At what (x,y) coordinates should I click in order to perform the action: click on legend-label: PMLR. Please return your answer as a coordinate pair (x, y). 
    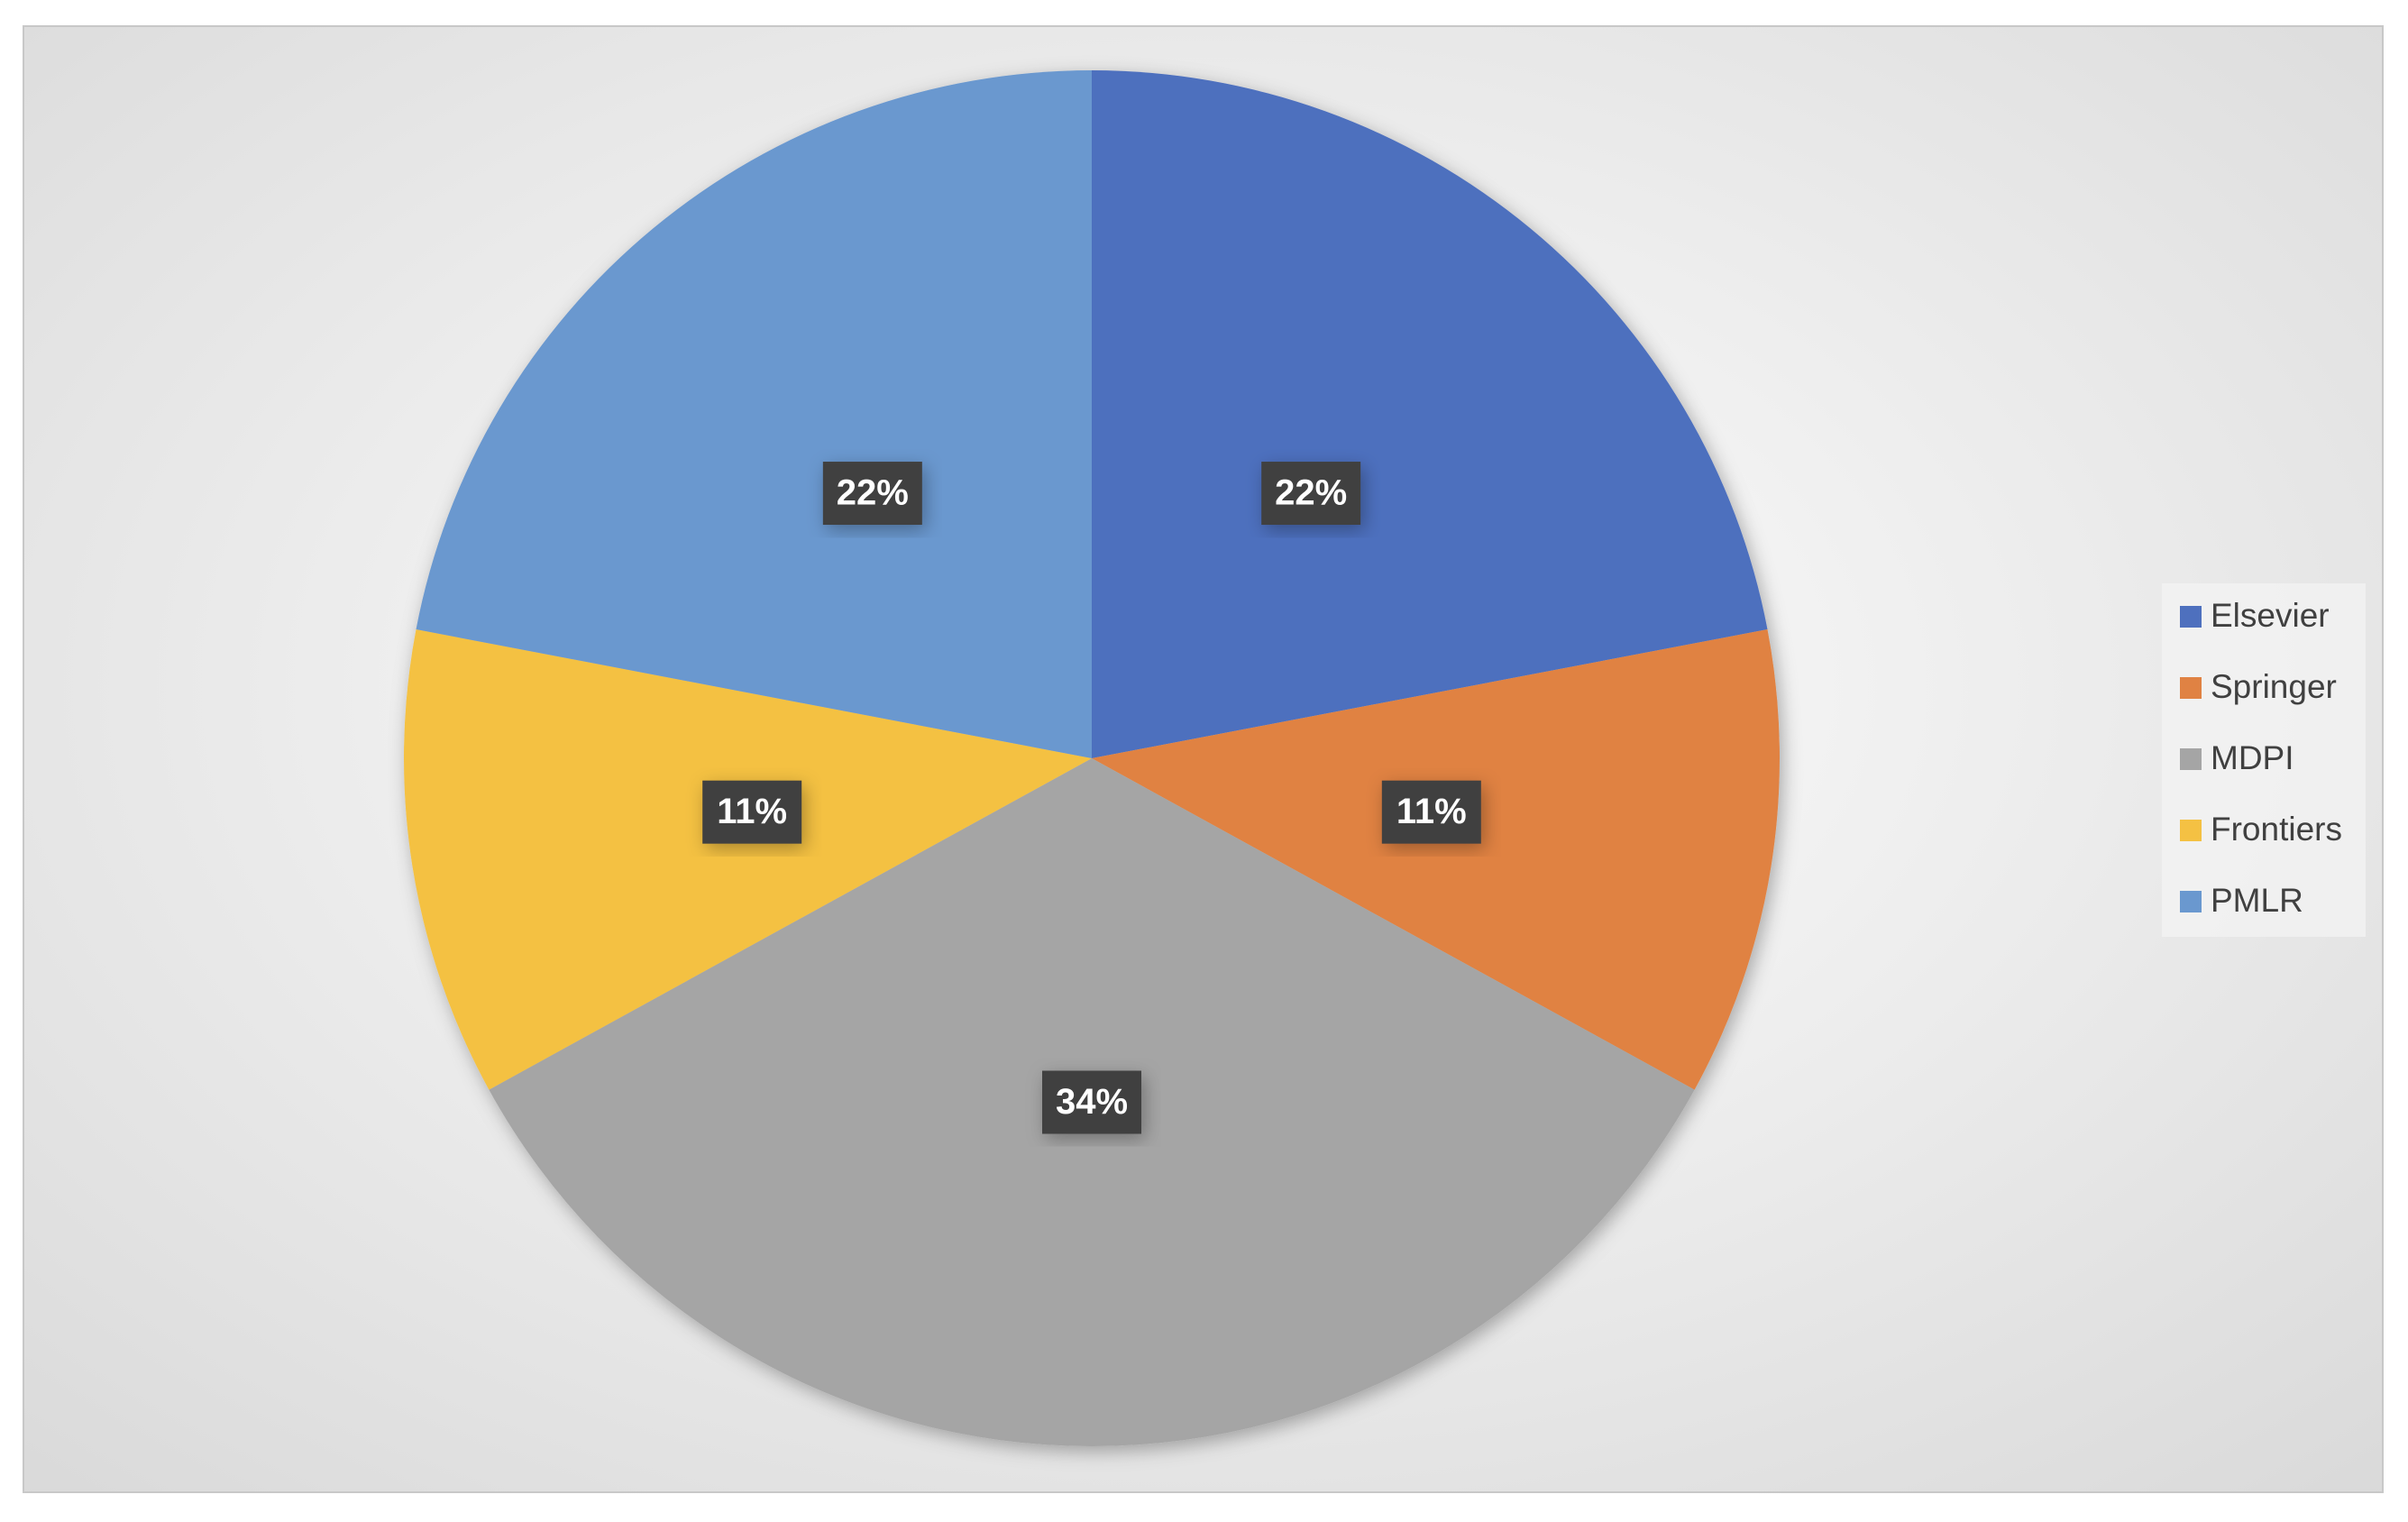
    Looking at the image, I should click on (2257, 901).